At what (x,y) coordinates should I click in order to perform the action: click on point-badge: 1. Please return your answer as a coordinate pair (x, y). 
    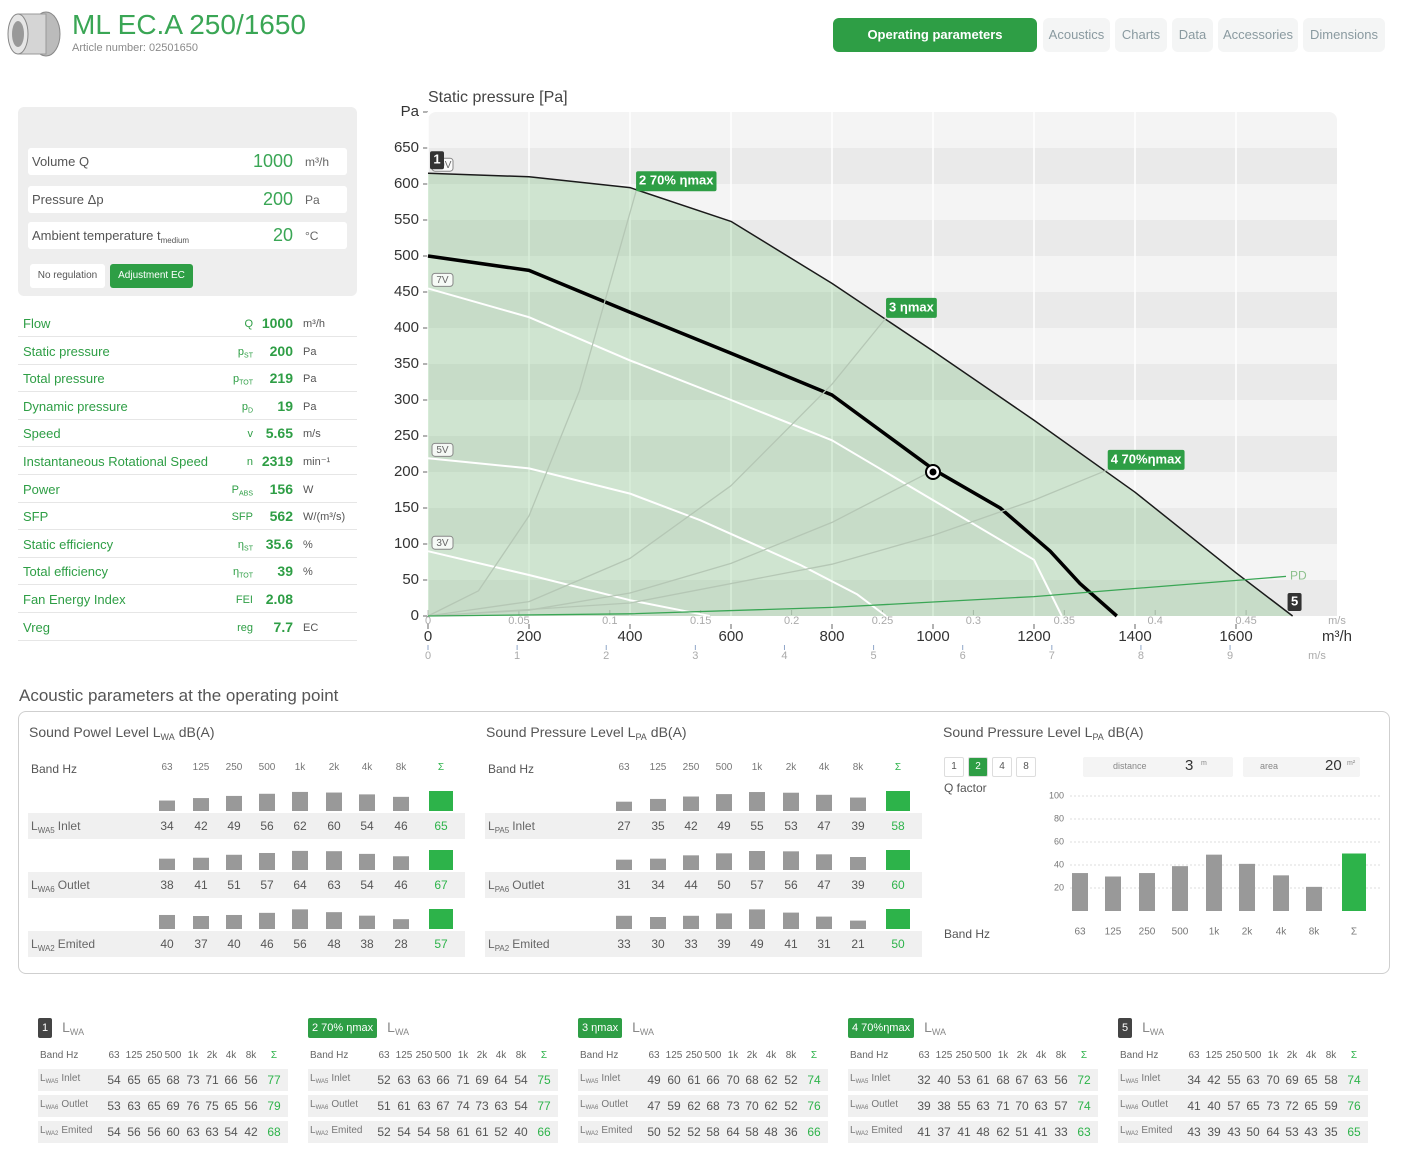
    Looking at the image, I should click on (45, 1028).